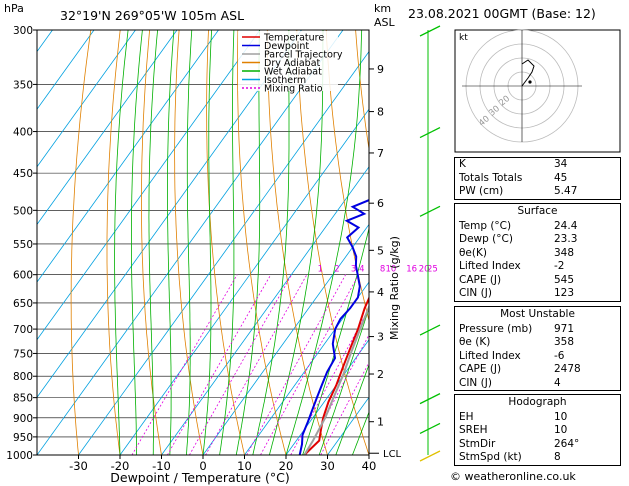  I want to click on mixing-ratio-value: 25, so click(432, 270).